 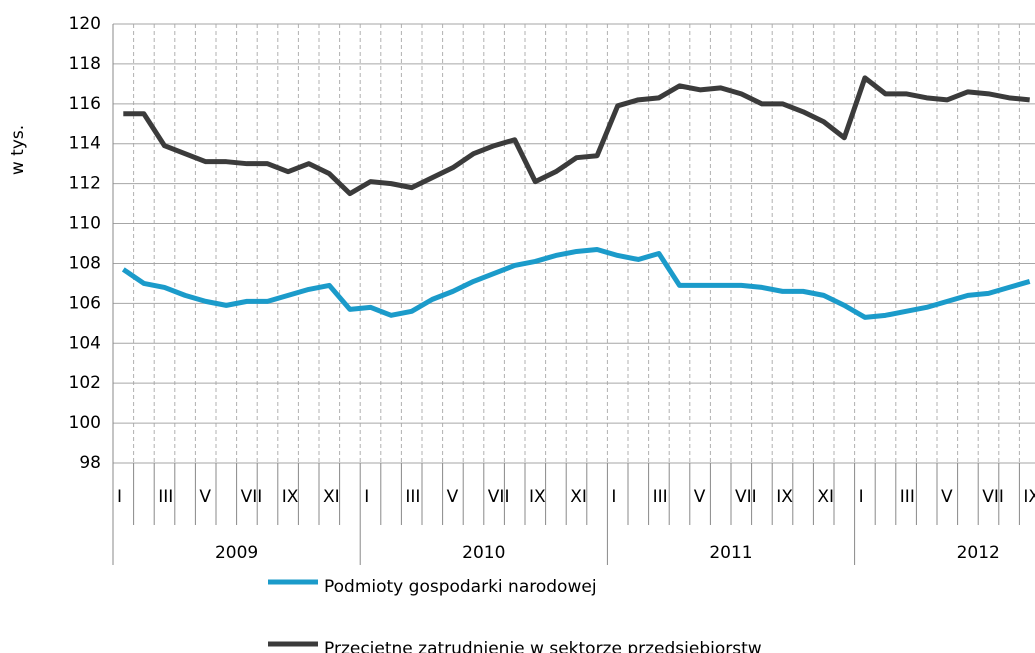 I want to click on year-label: 2012, so click(x=978, y=553).